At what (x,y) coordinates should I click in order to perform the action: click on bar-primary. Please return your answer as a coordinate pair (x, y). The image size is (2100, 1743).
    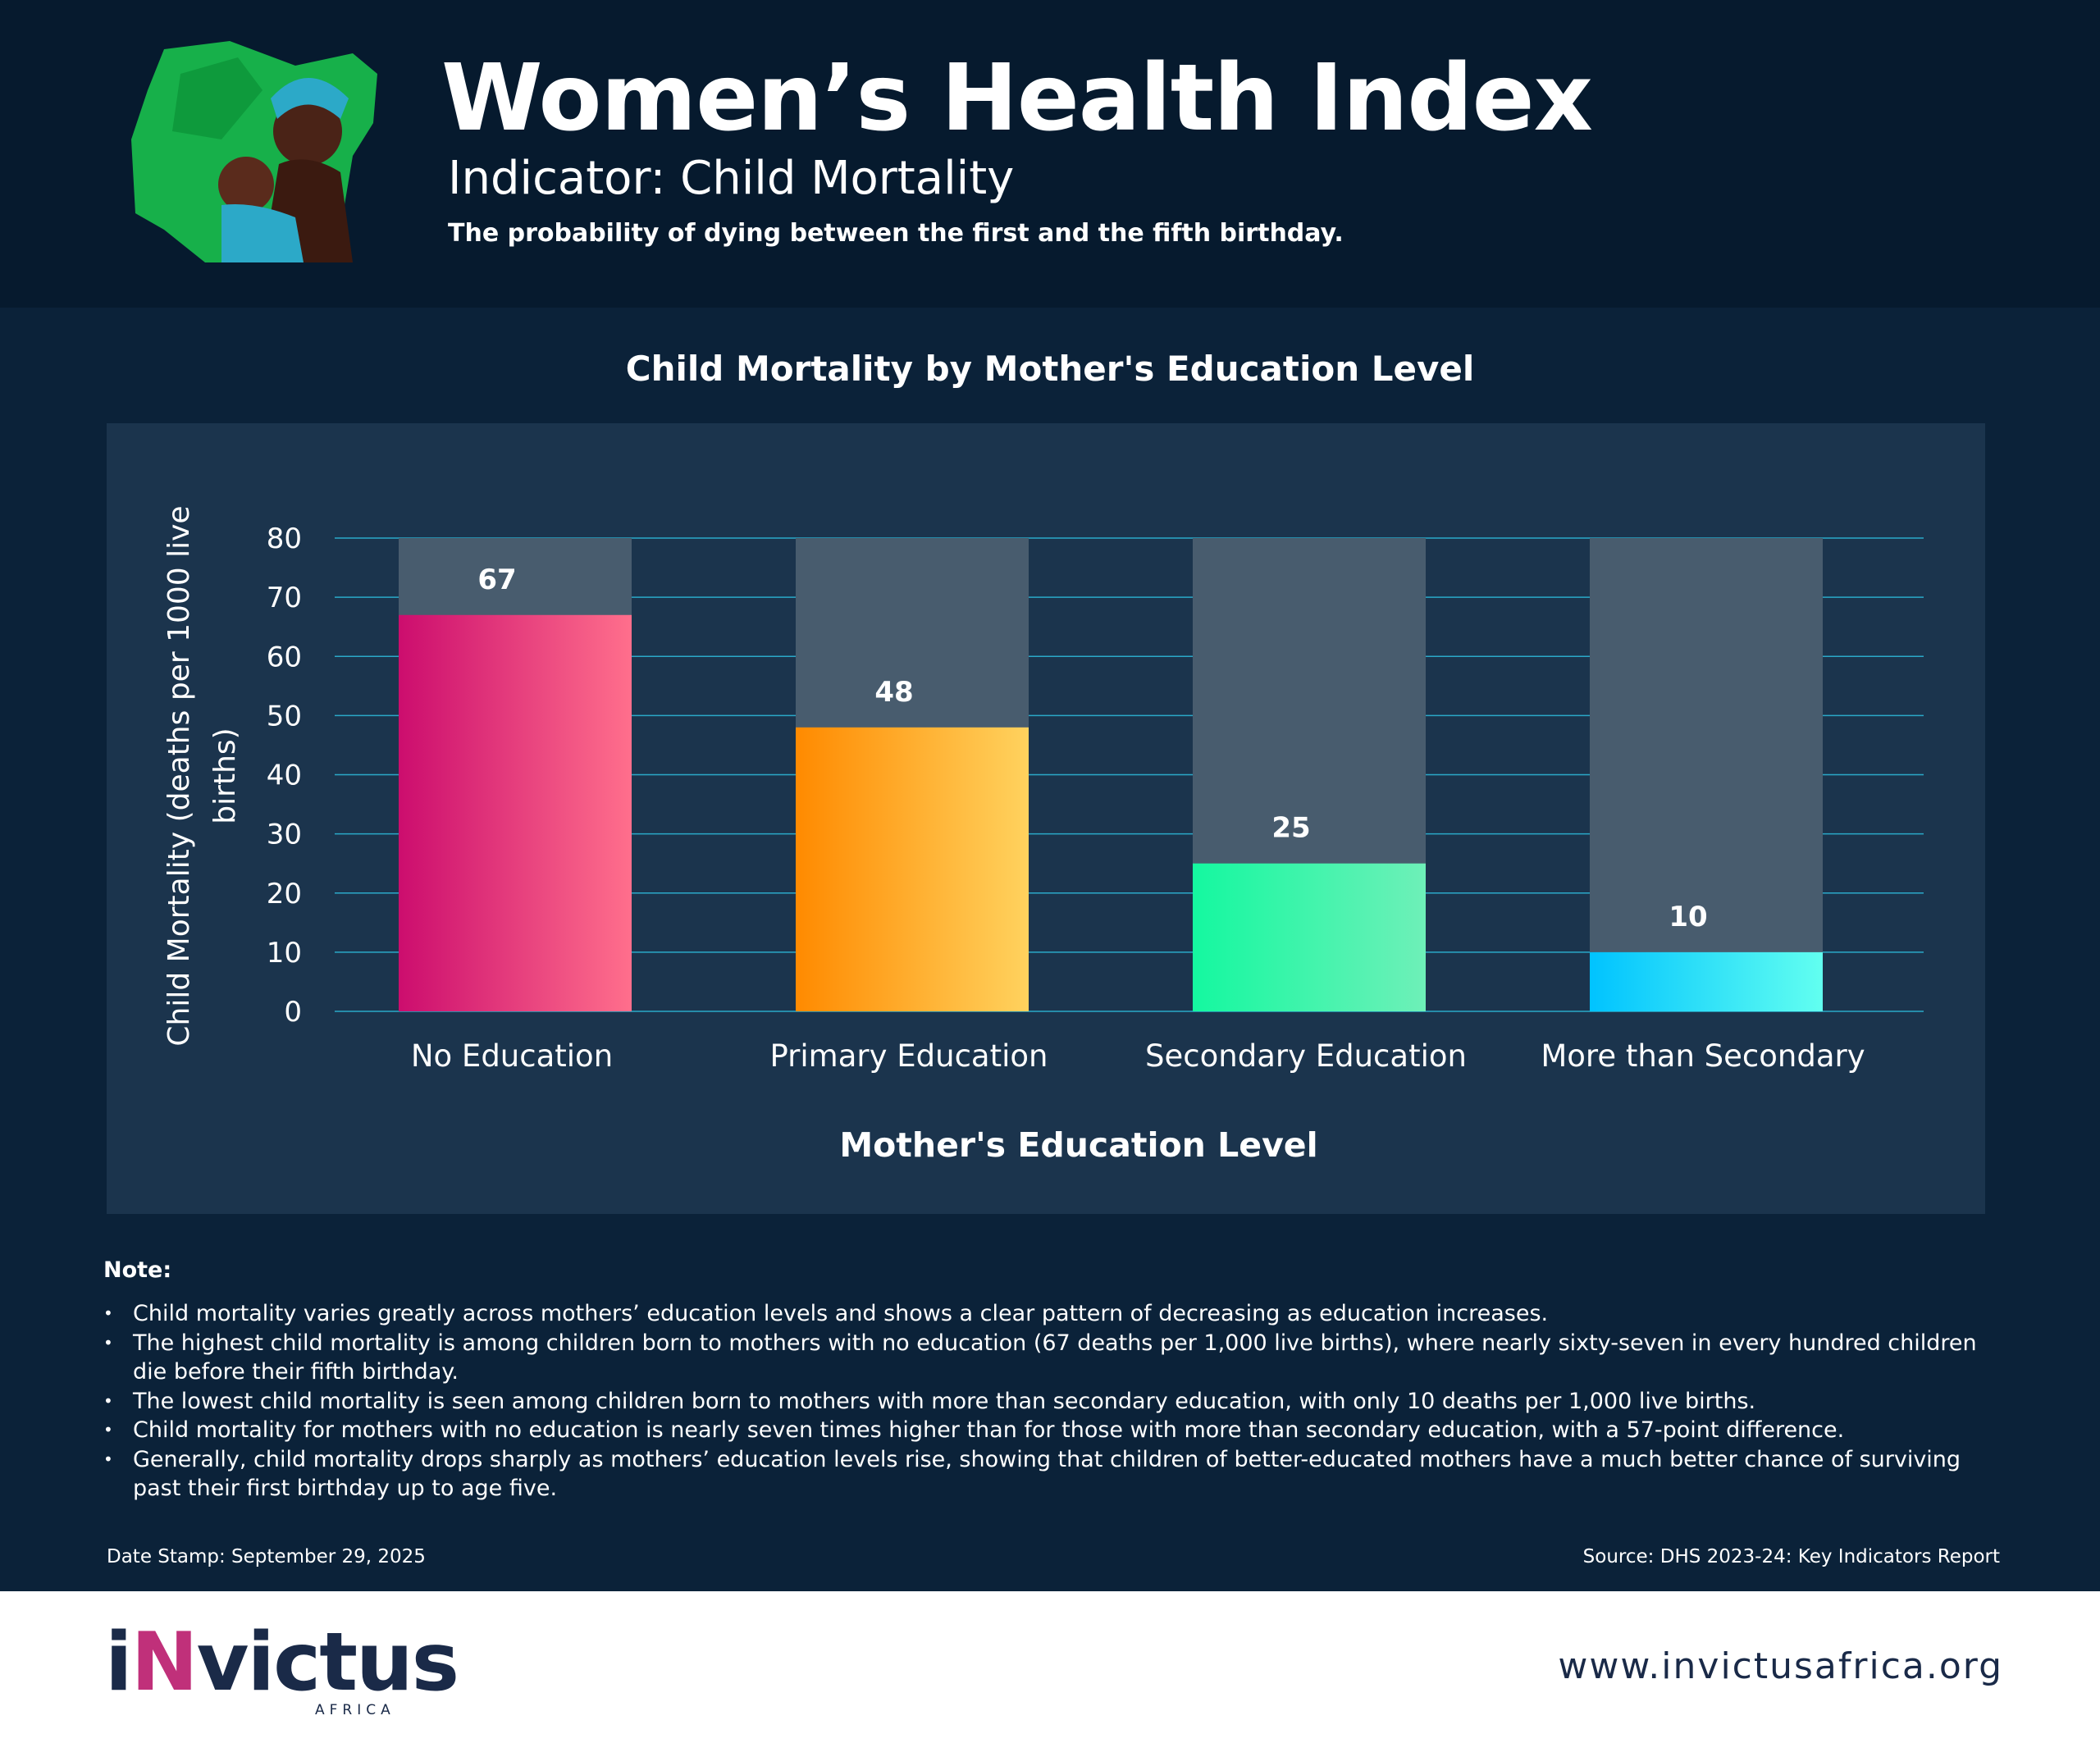
    Looking at the image, I should click on (913, 869).